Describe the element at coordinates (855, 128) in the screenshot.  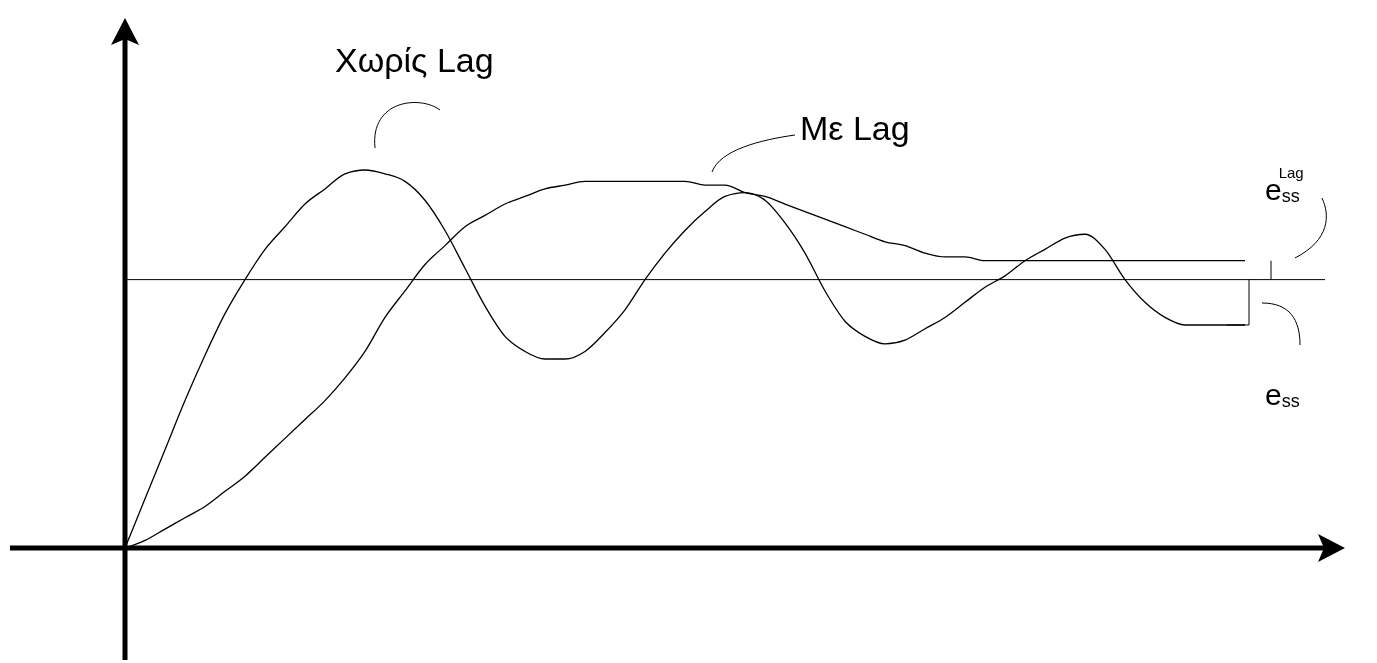
I see `series-label: Με Lag` at that location.